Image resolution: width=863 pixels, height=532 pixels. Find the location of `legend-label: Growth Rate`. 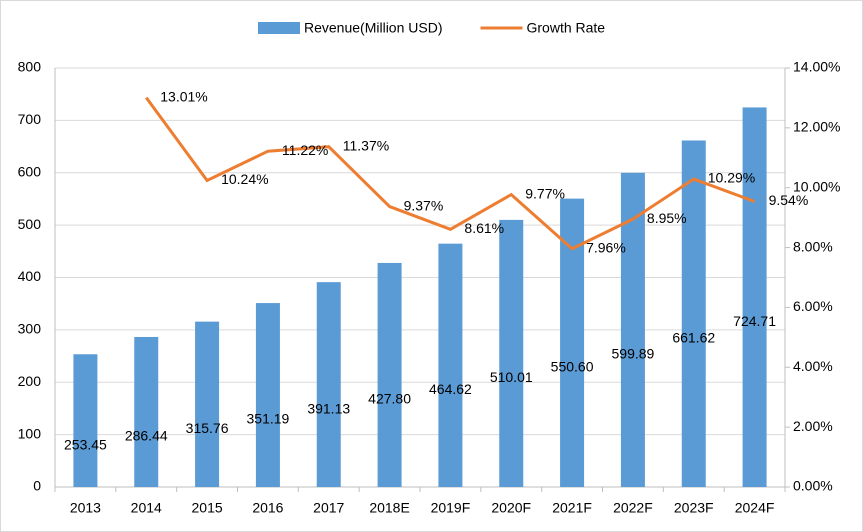

legend-label: Growth Rate is located at coordinates (566, 28).